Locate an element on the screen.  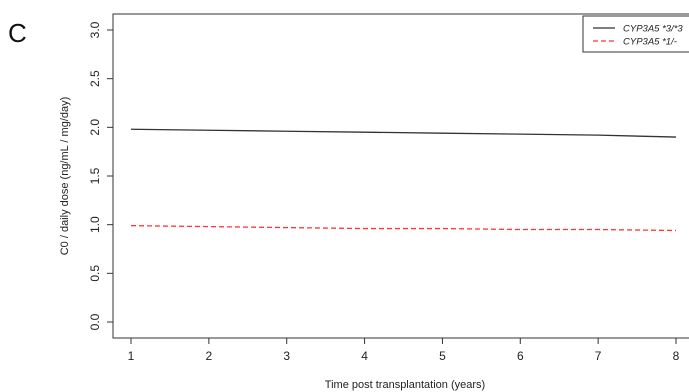
legend-label-2: CYP3A5 *1/- is located at coordinates (650, 42).